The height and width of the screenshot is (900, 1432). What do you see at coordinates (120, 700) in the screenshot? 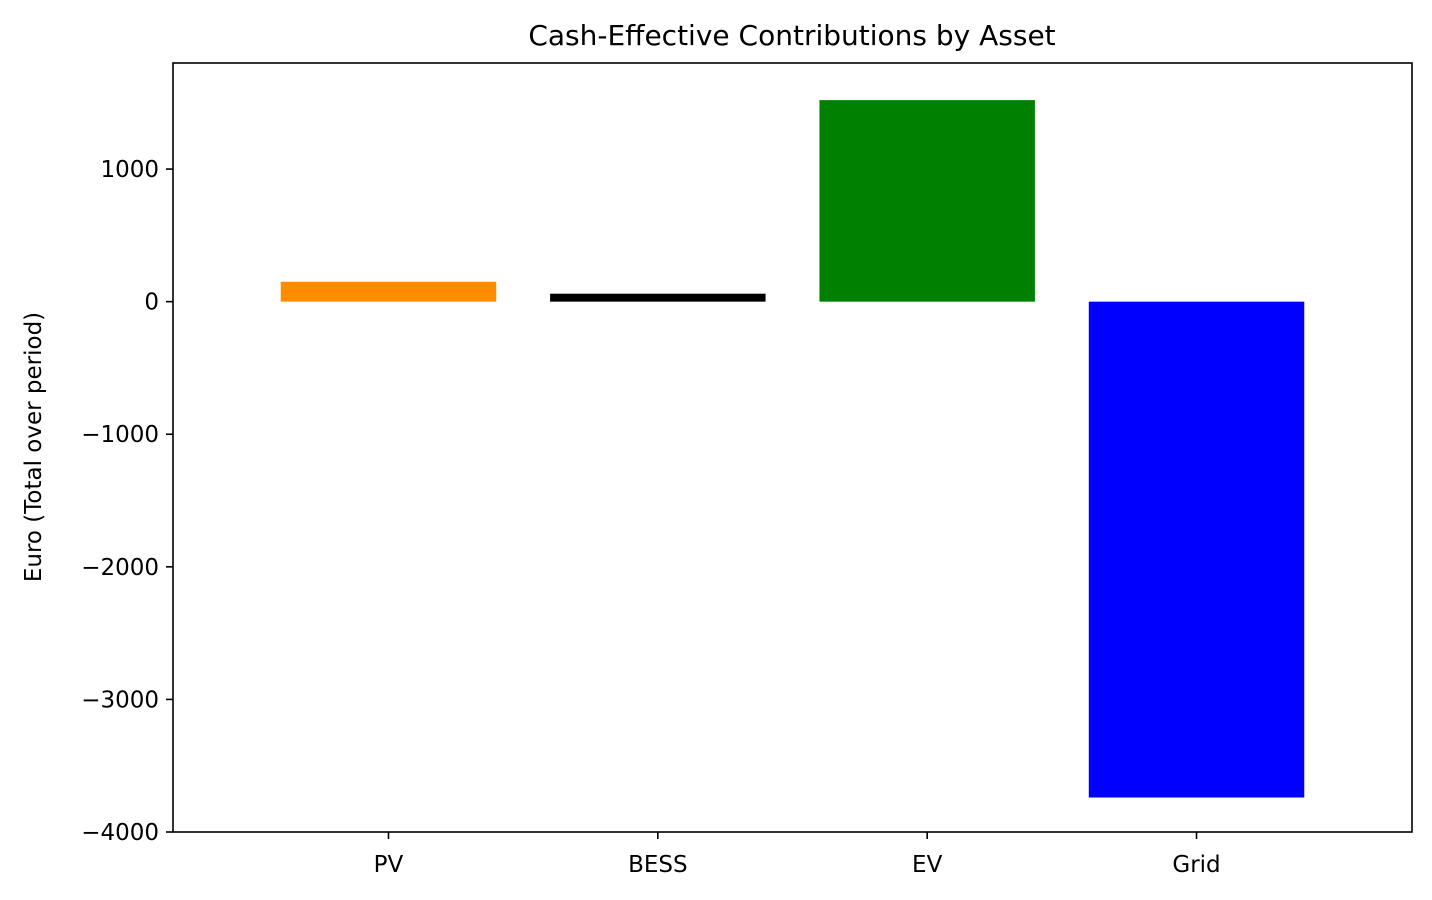
I see `y-tick-label: −3000` at bounding box center [120, 700].